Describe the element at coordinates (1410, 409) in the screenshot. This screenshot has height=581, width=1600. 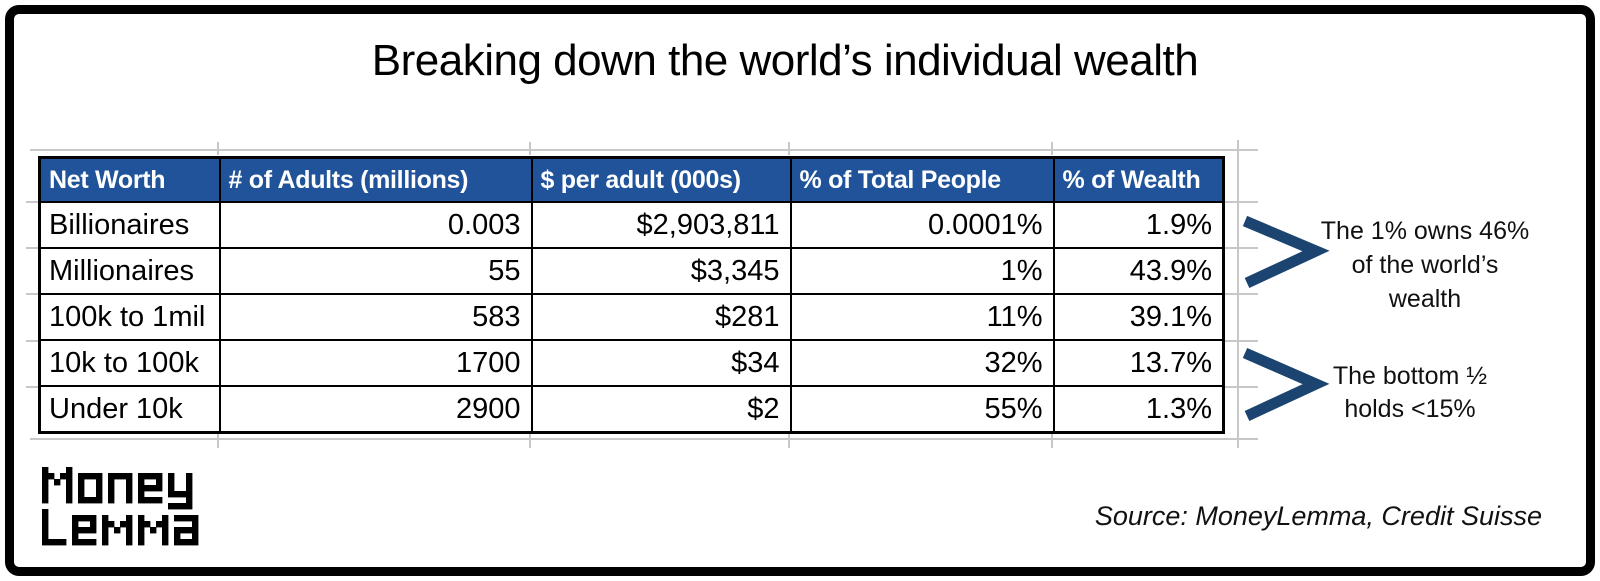
I see `annotation-line: holds <15%` at that location.